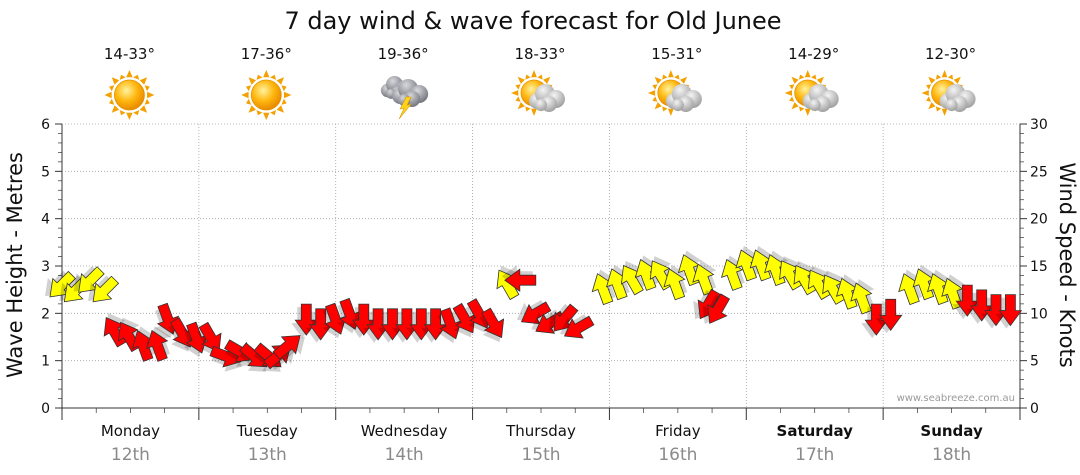  Describe the element at coordinates (956, 398) in the screenshot. I see `credit-text: www.seabreeze.com.au` at that location.